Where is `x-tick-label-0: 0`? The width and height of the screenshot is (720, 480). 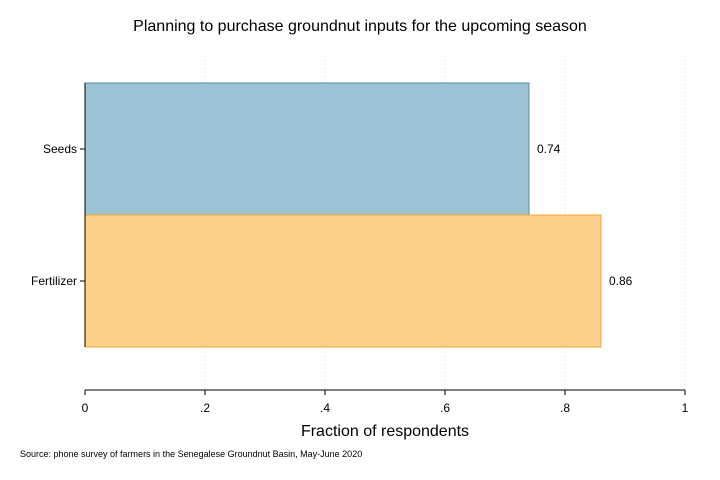
x-tick-label-0: 0 is located at coordinates (85, 408).